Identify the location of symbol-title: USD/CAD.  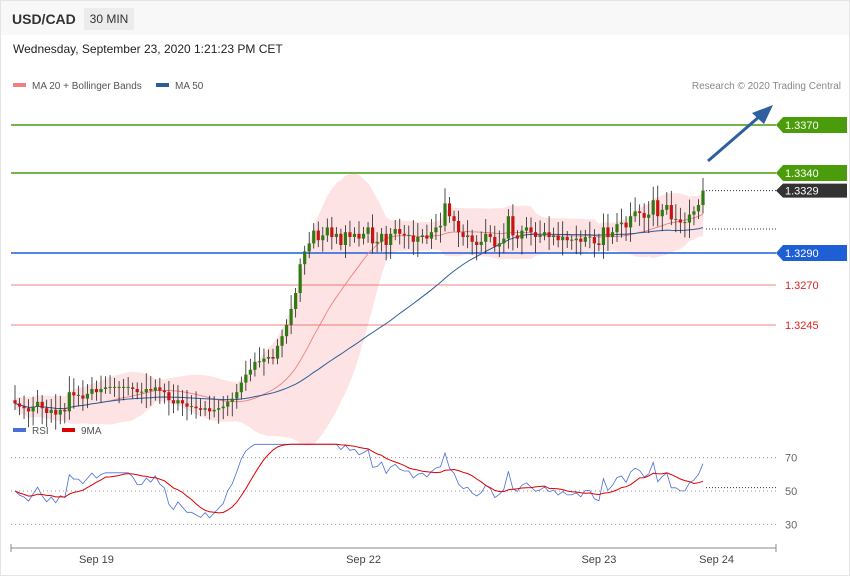
(44, 19).